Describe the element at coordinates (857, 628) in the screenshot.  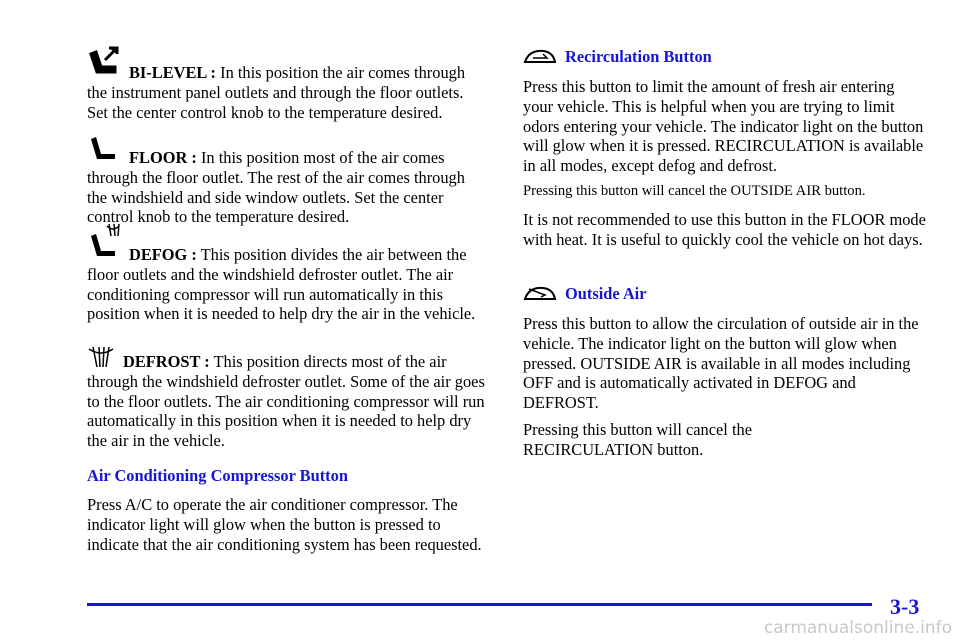
I see `watermark: carmanualsonline.info` at that location.